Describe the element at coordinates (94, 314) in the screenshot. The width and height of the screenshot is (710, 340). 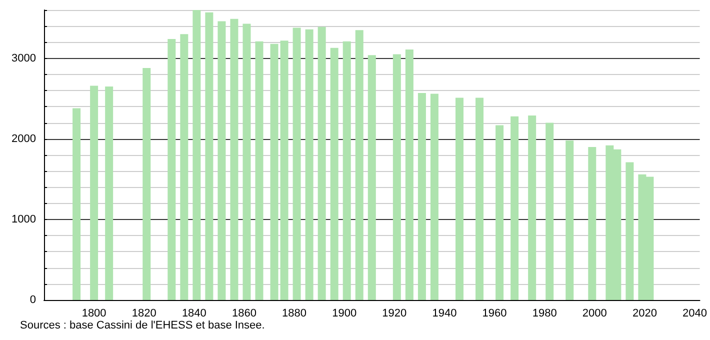
I see `x-tick-label: 1800` at that location.